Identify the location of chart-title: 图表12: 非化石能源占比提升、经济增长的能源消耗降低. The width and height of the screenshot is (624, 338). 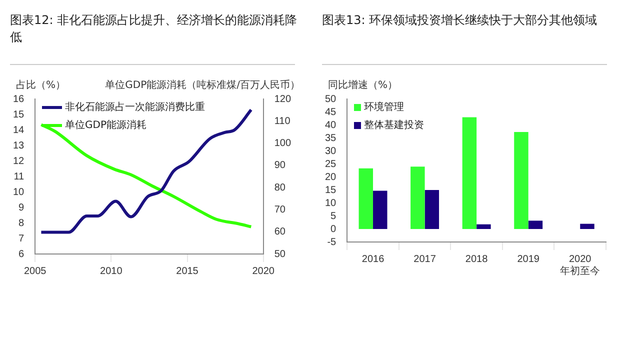
(154, 29).